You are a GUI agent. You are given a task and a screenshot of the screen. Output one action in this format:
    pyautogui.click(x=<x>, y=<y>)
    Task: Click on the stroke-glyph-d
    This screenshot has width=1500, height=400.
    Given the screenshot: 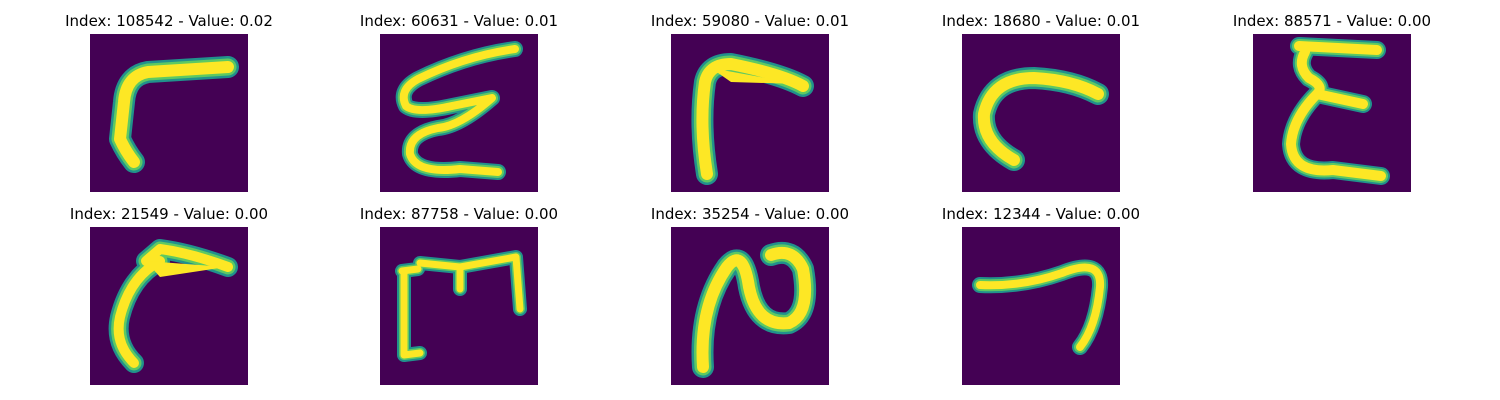 What is the action you would take?
    pyautogui.click(x=1040, y=119)
    